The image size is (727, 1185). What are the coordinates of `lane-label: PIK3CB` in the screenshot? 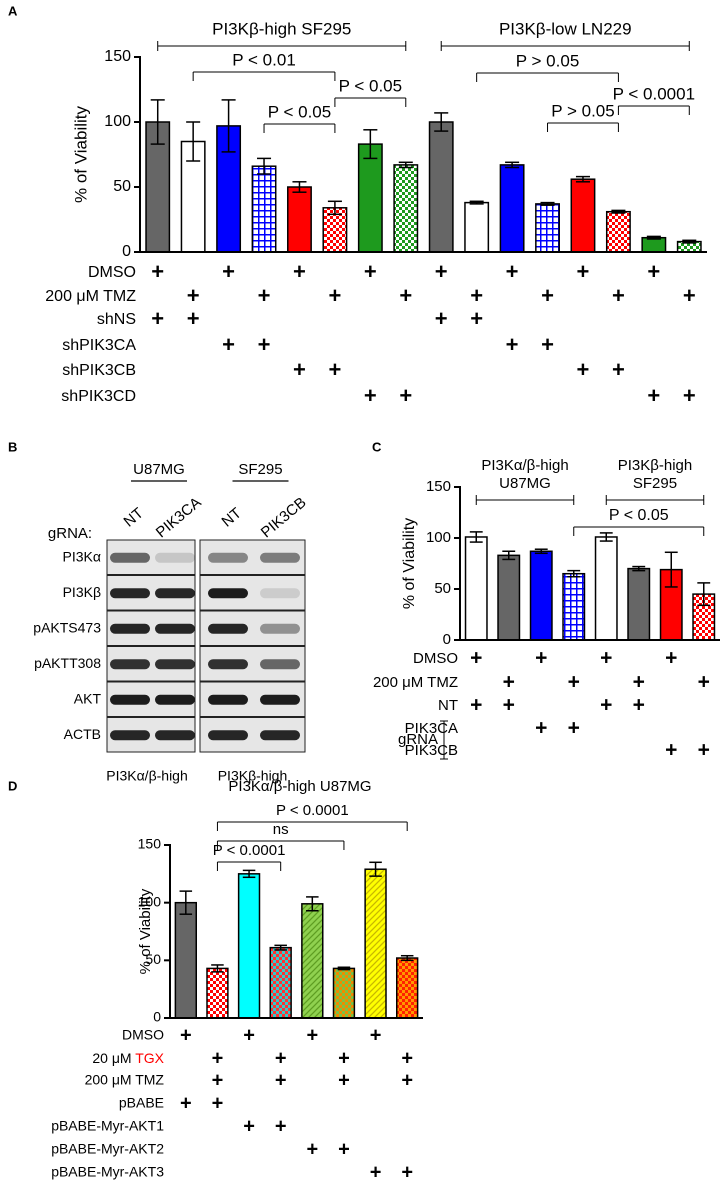 It's located at (284, 517).